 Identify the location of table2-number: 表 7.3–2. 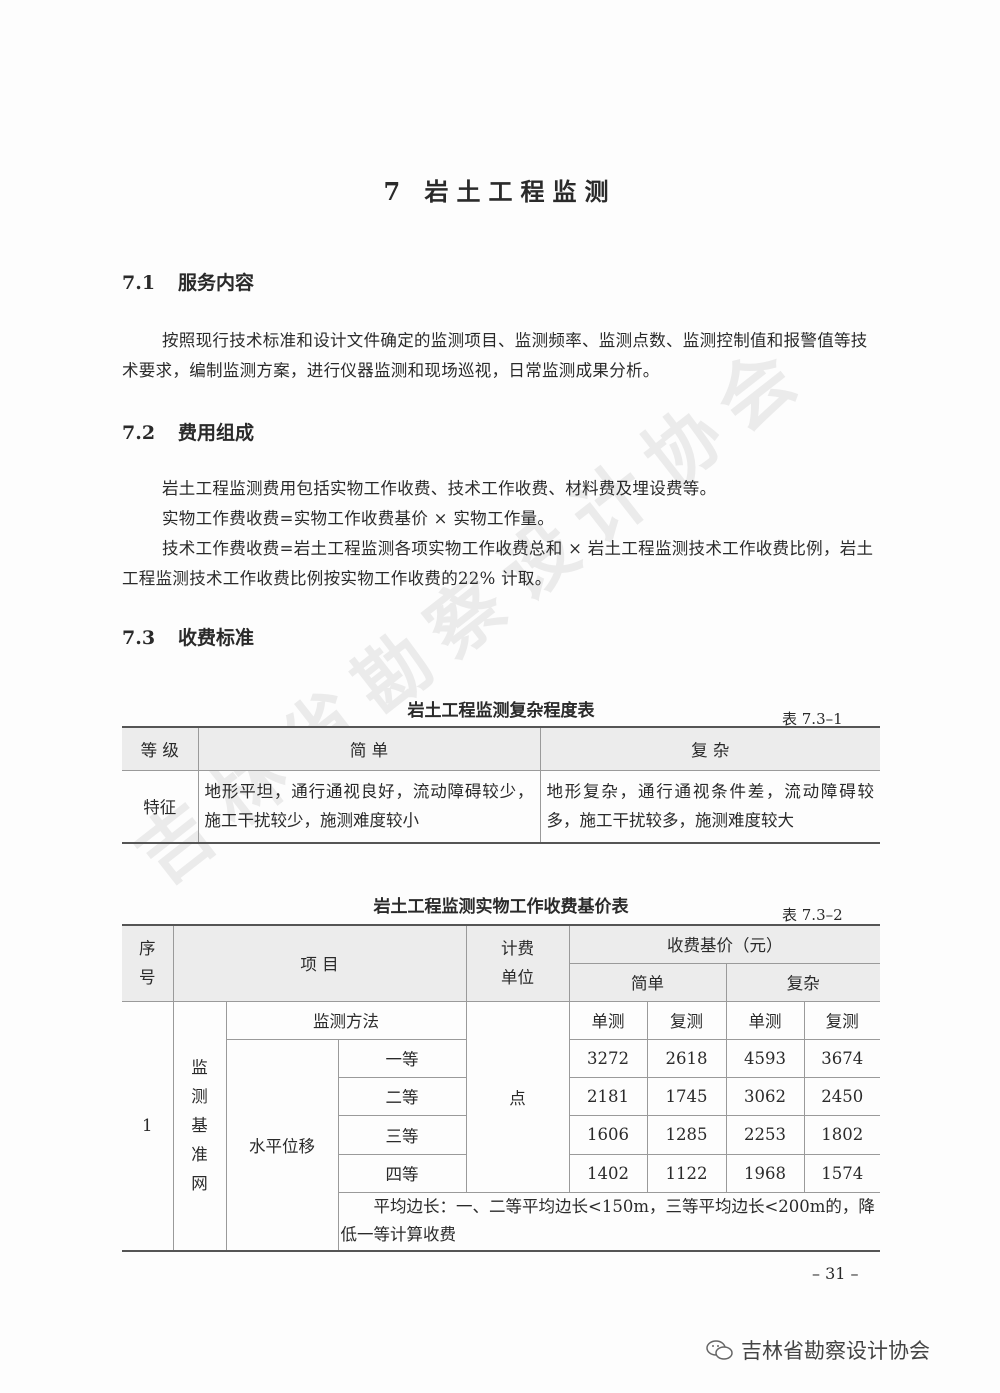
(812, 915).